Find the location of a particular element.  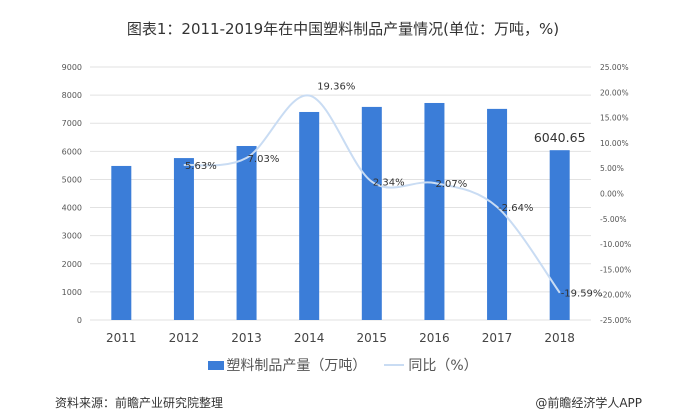

x-axis-tick: 2015 is located at coordinates (372, 338).